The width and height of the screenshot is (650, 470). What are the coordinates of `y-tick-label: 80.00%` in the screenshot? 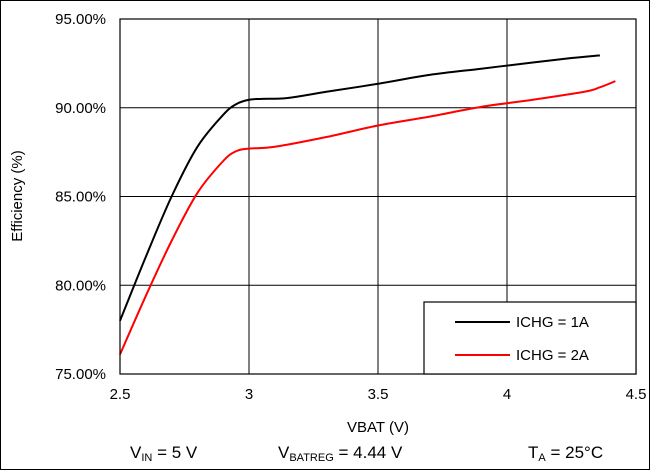 It's located at (80, 285).